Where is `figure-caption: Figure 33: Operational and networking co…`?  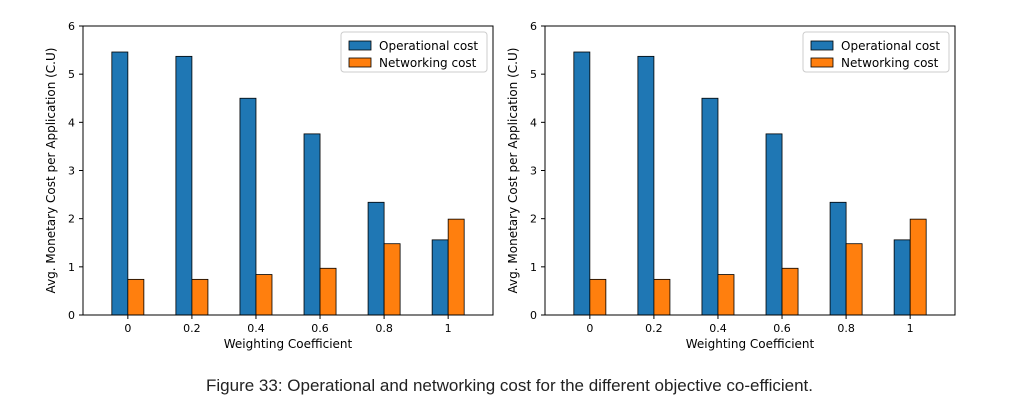
figure-caption: Figure 33: Operational and networking co… is located at coordinates (509, 385).